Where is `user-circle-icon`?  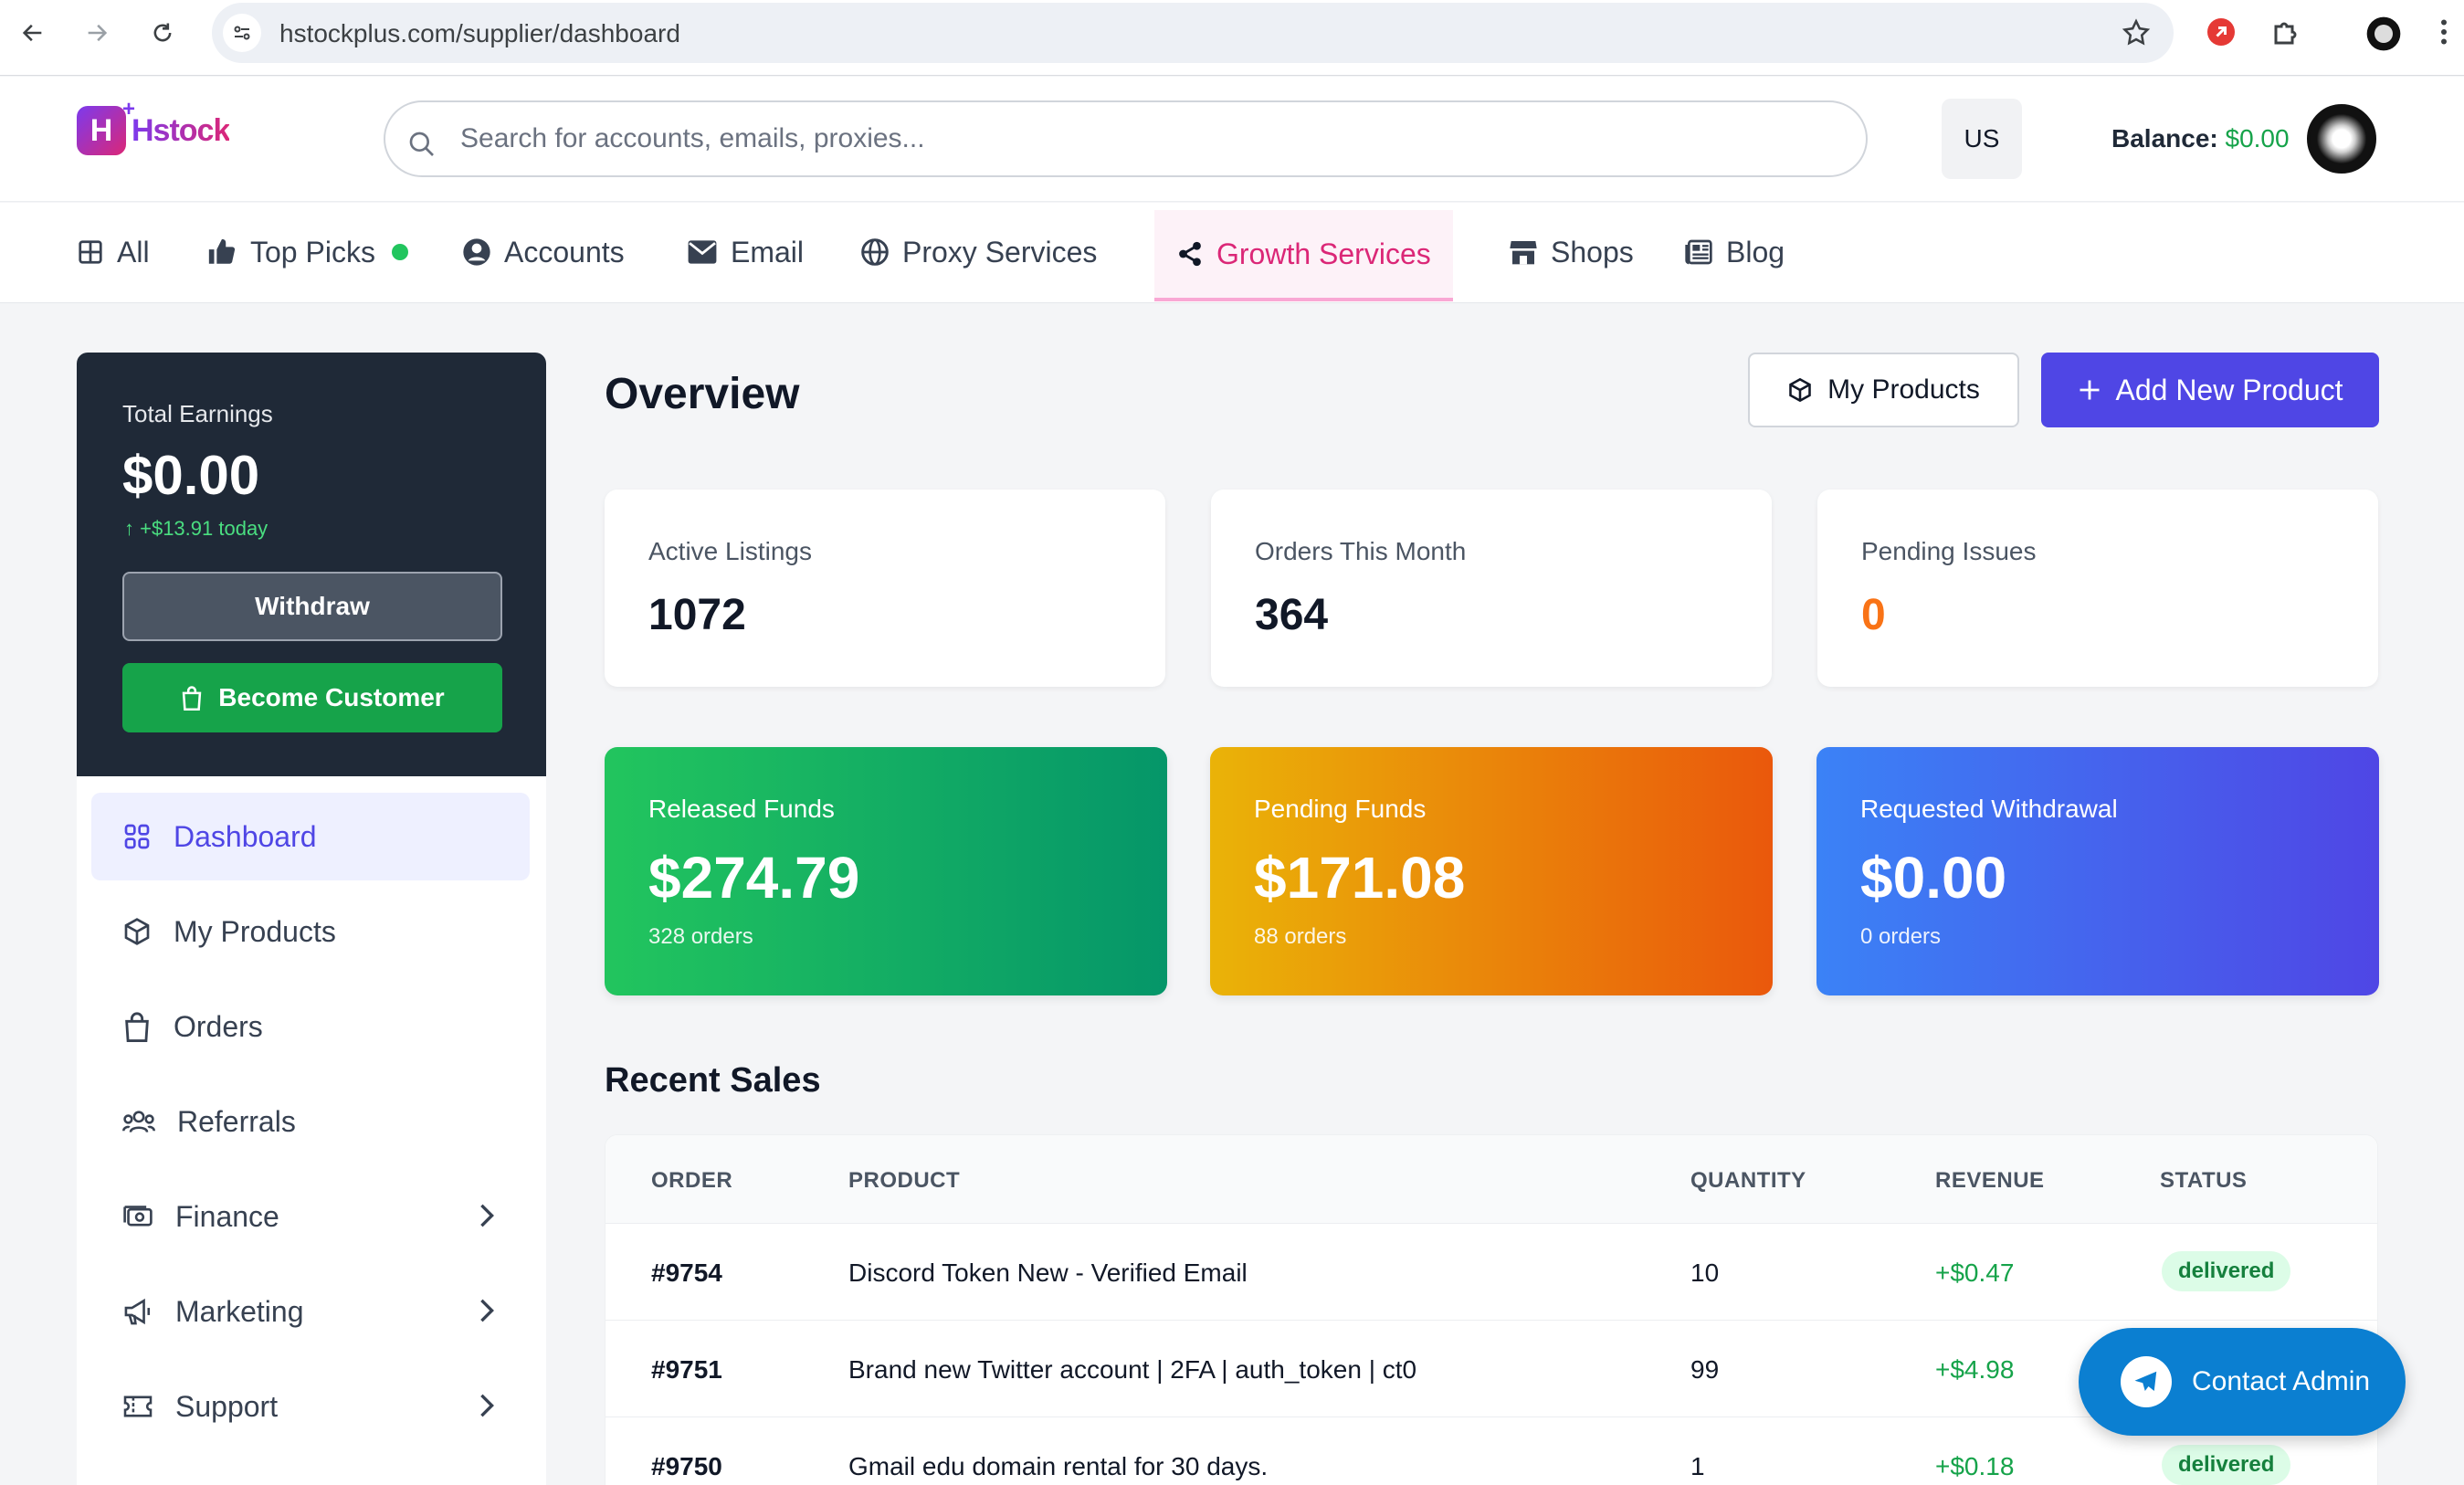
user-circle-icon is located at coordinates (477, 252).